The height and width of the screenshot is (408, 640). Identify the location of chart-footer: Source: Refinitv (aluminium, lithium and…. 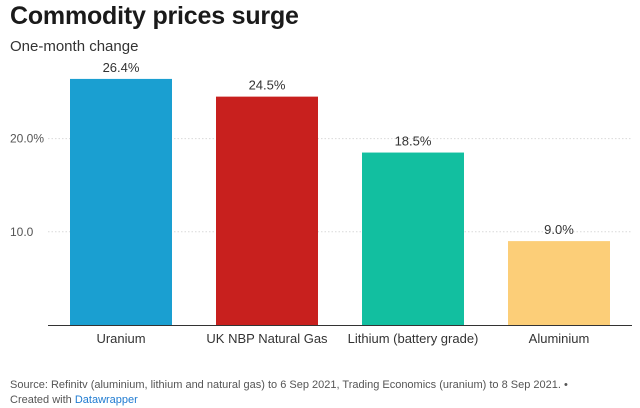
(320, 393).